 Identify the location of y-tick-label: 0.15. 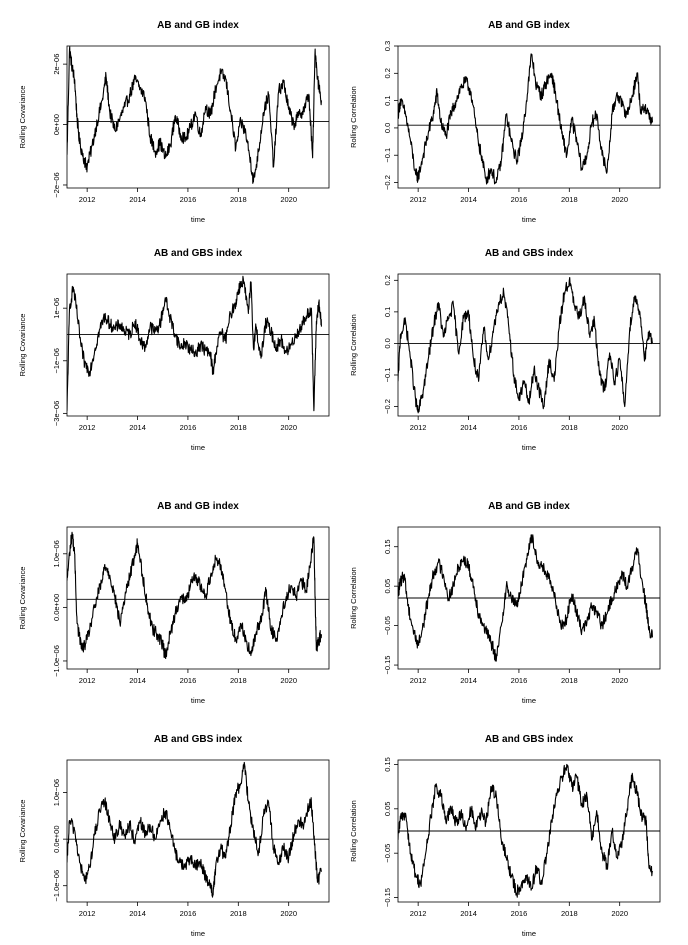
(387, 764).